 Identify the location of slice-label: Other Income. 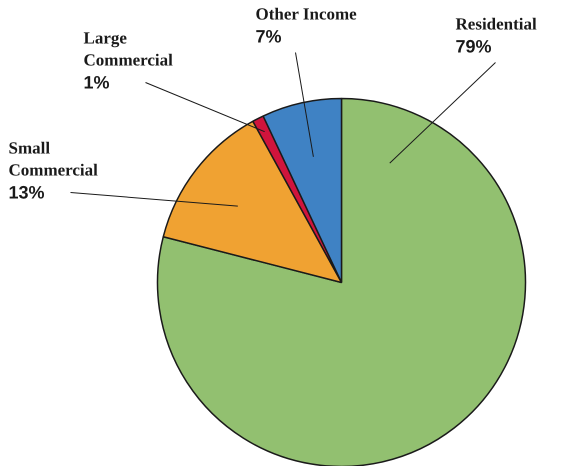
(307, 14).